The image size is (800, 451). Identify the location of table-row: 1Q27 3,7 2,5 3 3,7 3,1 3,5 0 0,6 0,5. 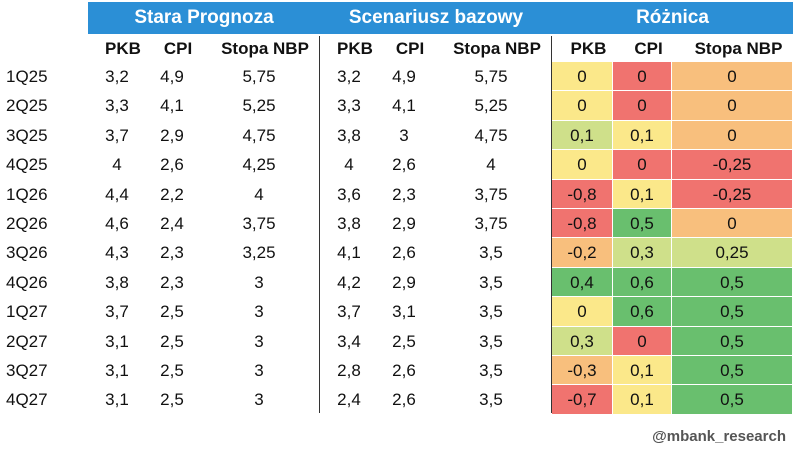
(400, 312).